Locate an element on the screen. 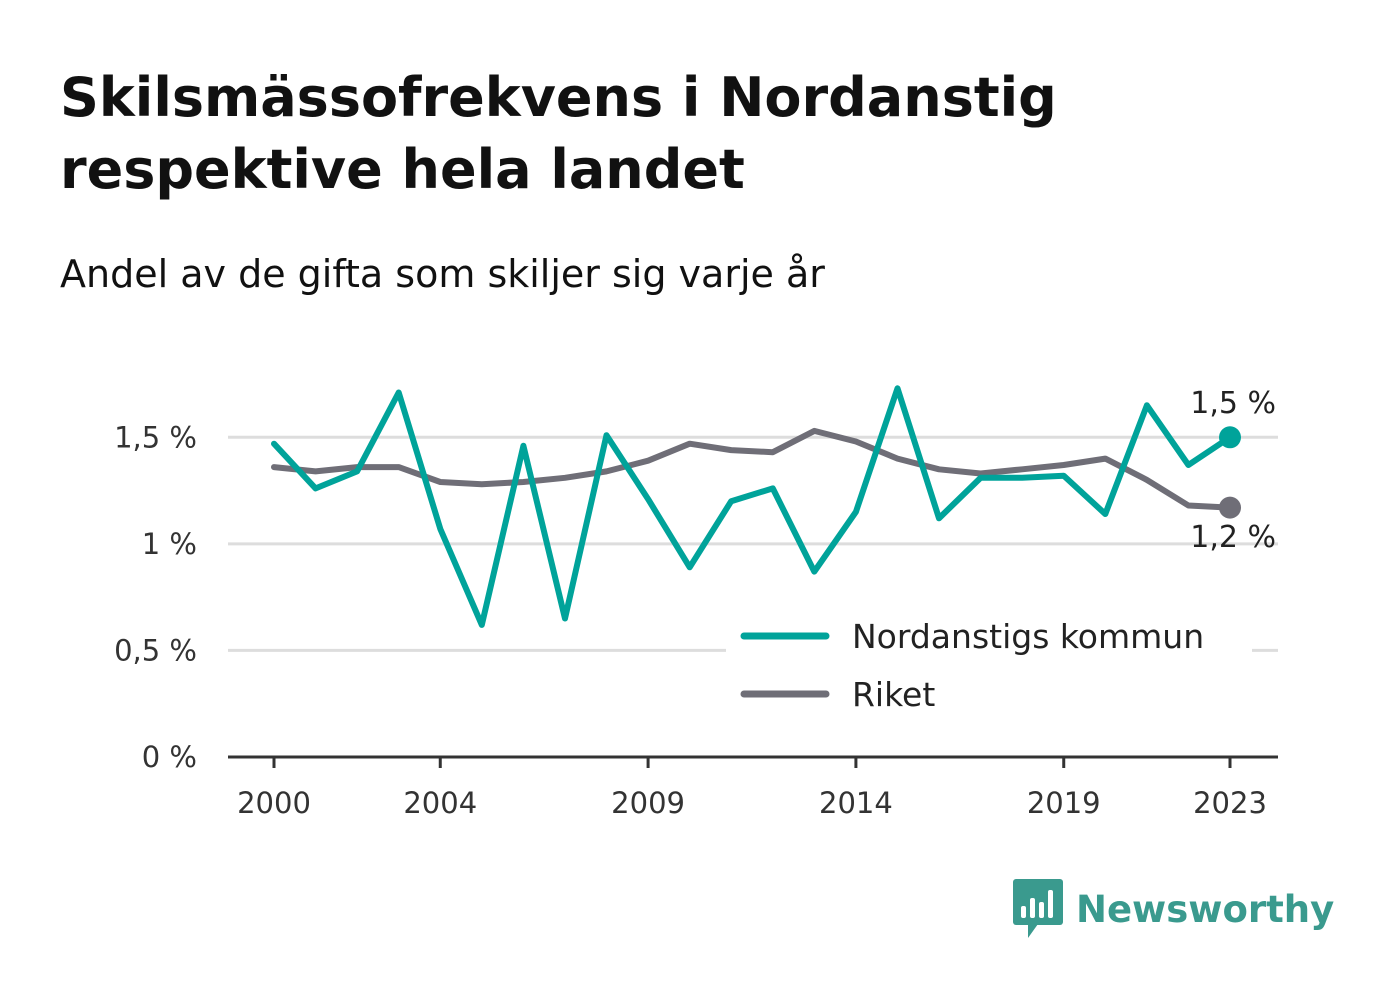 The width and height of the screenshot is (1382, 999). legend-background is located at coordinates (989, 667).